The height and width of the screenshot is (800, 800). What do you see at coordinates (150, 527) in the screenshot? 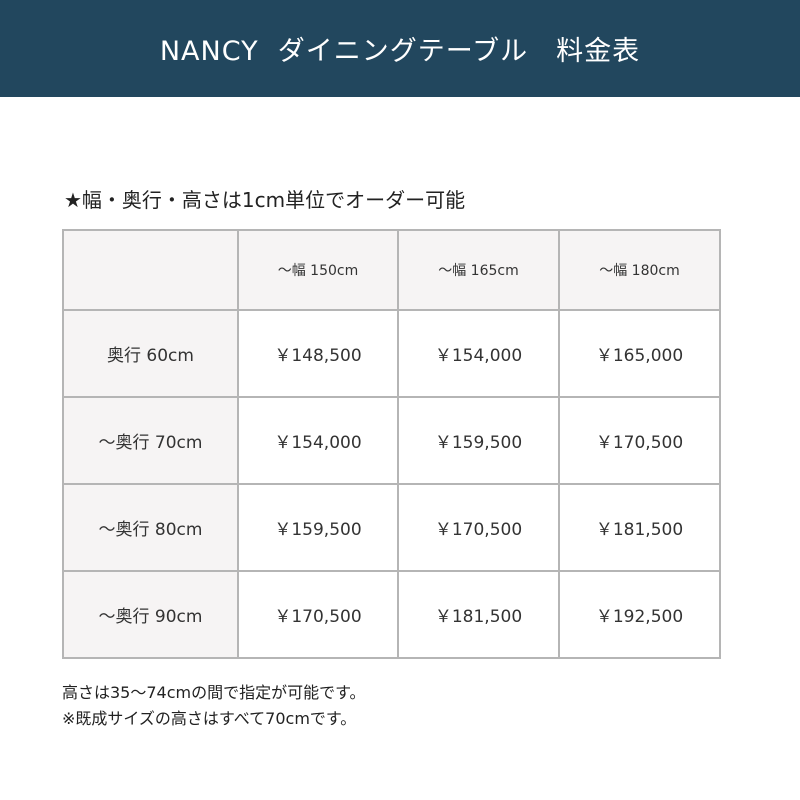
I see `row-header: ～奥行 80cm` at bounding box center [150, 527].